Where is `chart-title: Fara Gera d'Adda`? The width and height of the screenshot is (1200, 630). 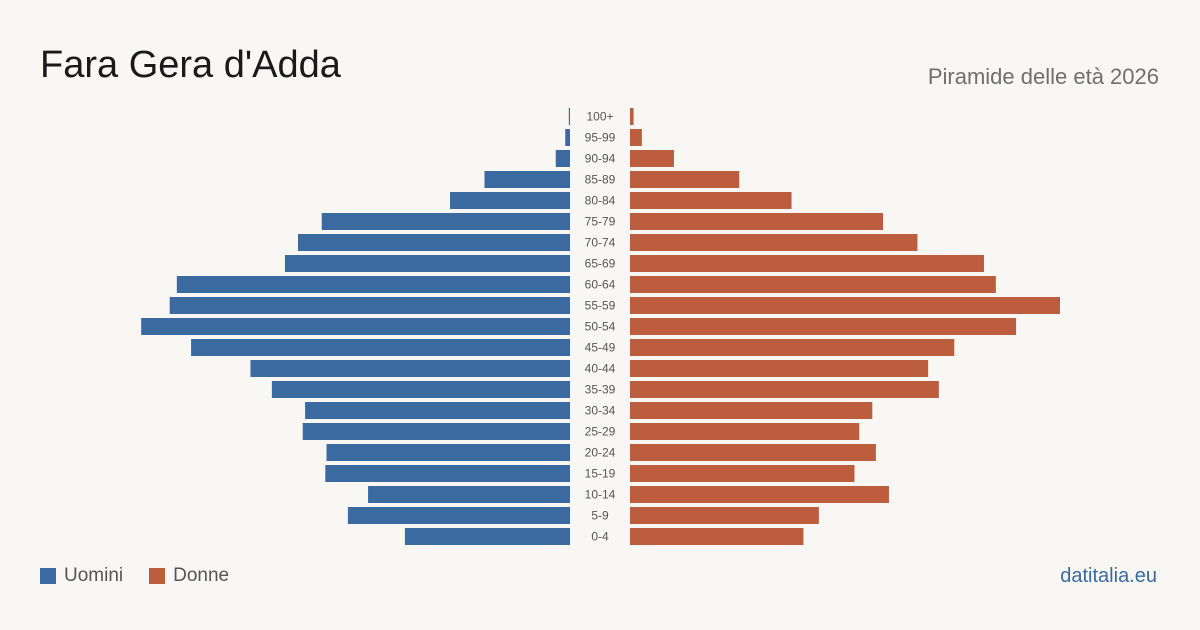 chart-title: Fara Gera d'Adda is located at coordinates (190, 65).